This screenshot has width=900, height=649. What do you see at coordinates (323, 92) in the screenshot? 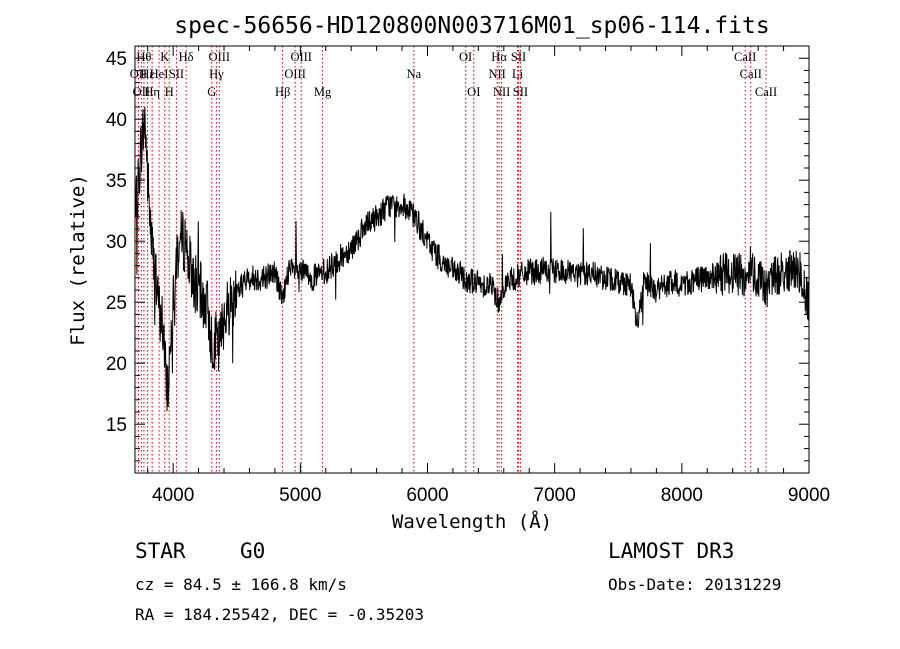
I see `spectral-line-label: Mg` at bounding box center [323, 92].